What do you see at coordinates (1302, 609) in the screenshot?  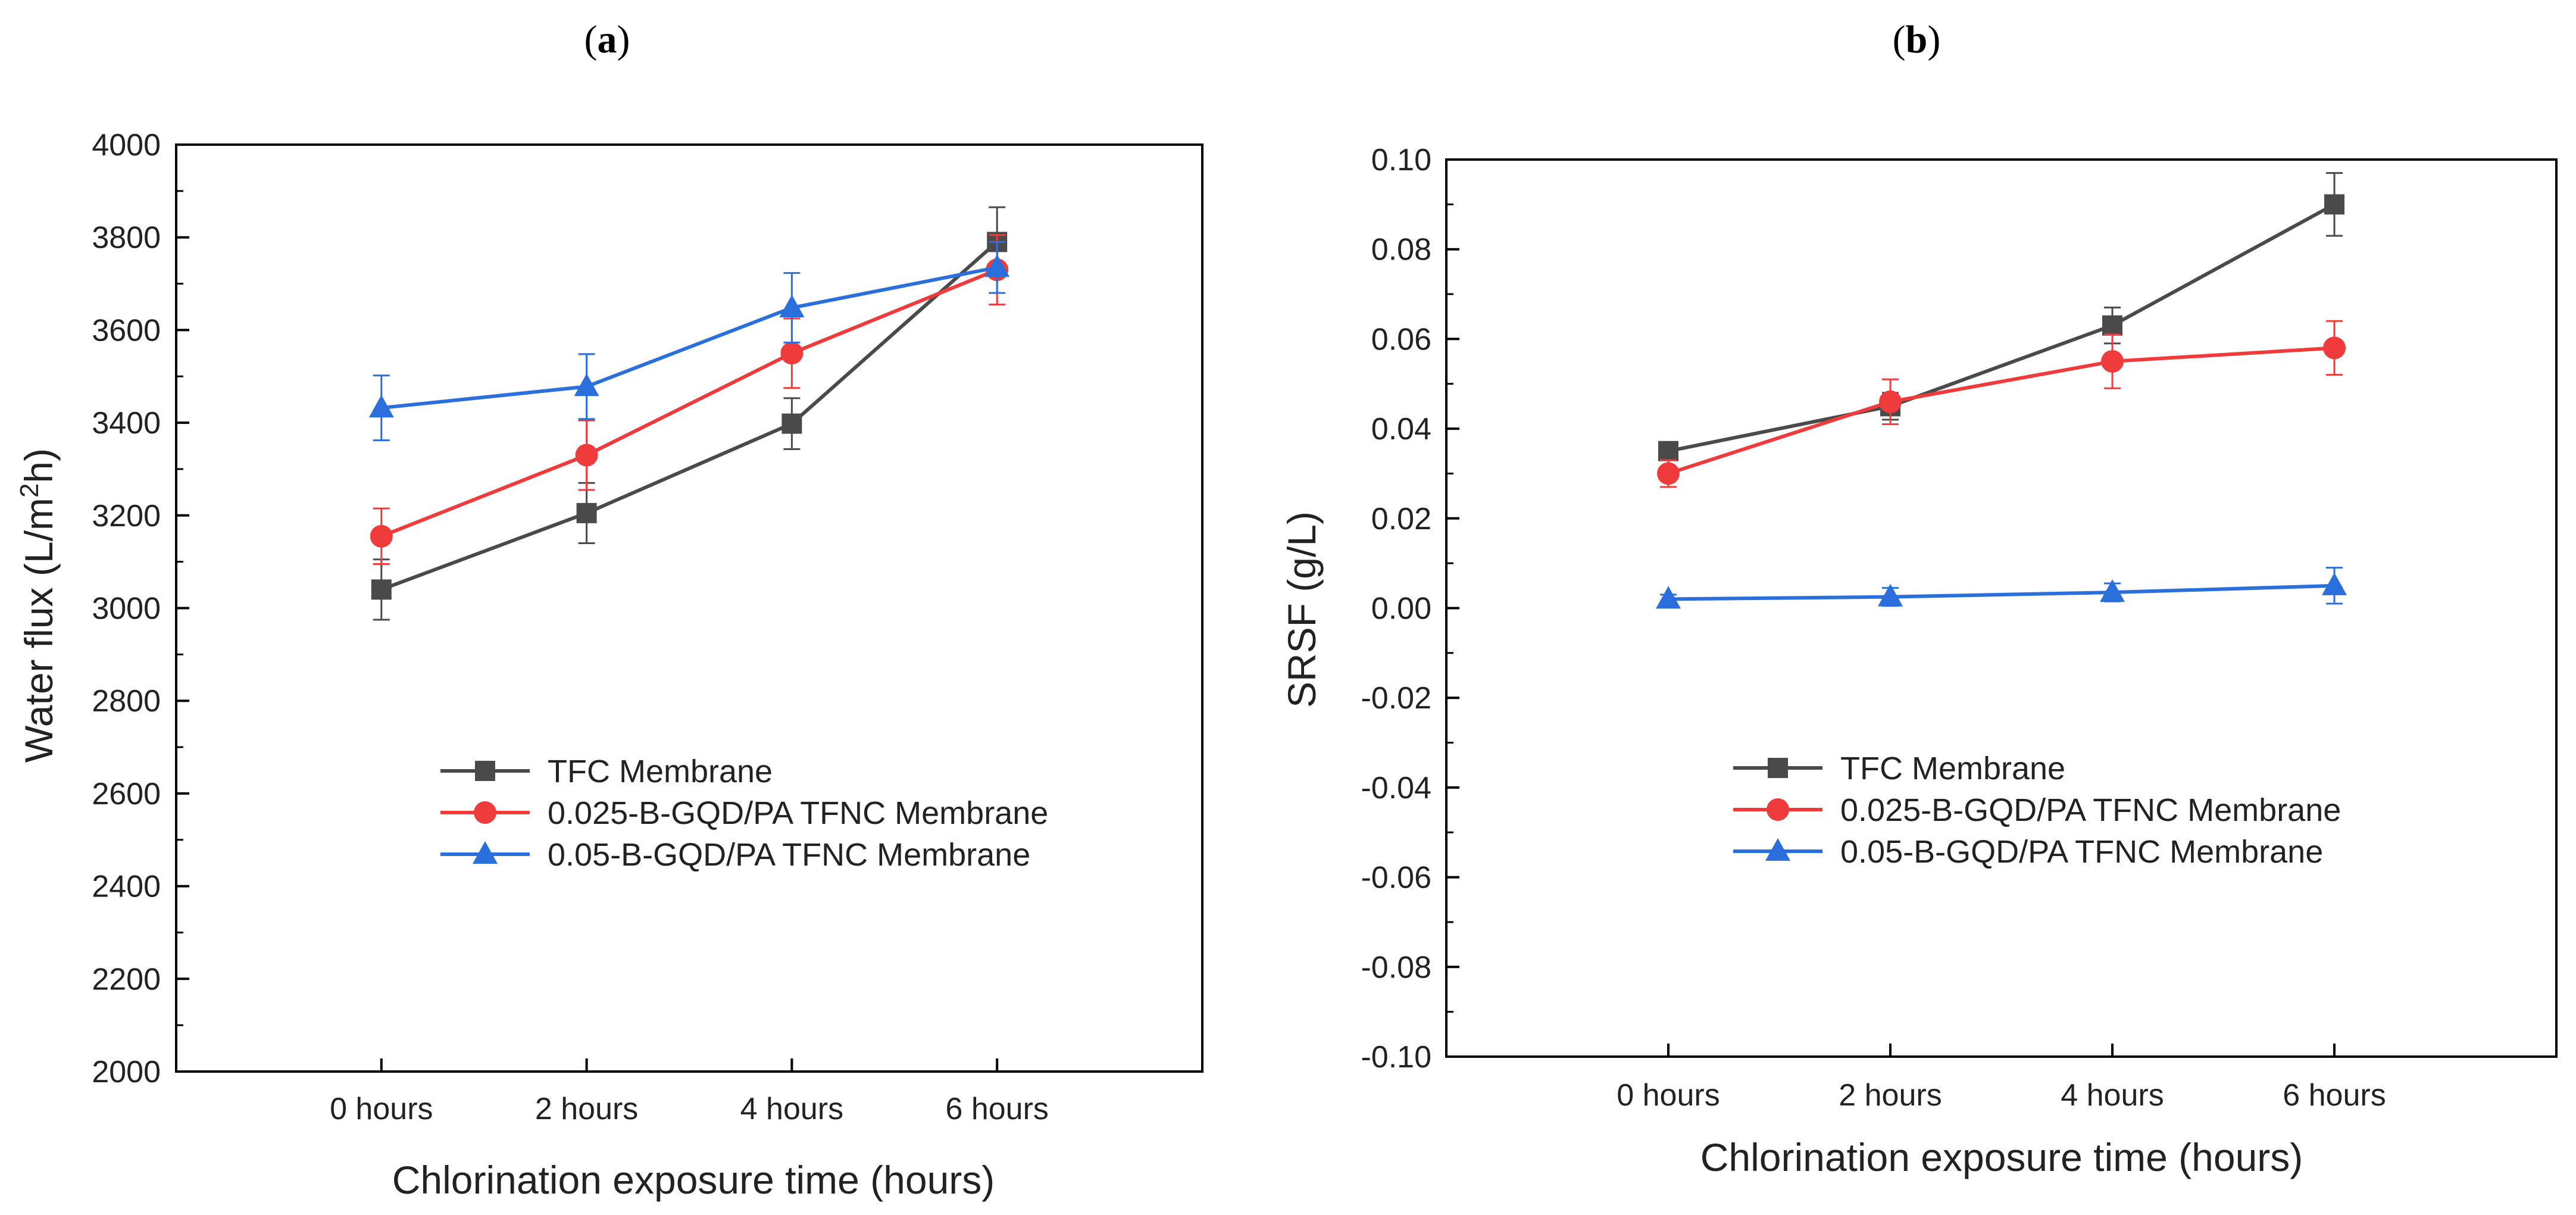 I see `panel-b-y-axis-title: SRSF (g/L)` at bounding box center [1302, 609].